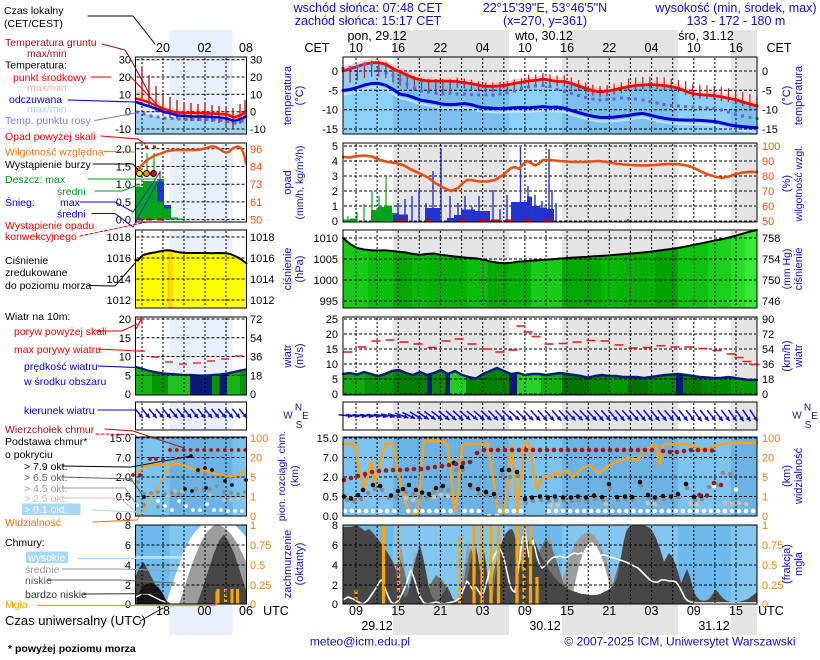 Image resolution: width=820 pixels, height=660 pixels. What do you see at coordinates (779, 48) in the screenshot?
I see `svg-text: CET` at bounding box center [779, 48].